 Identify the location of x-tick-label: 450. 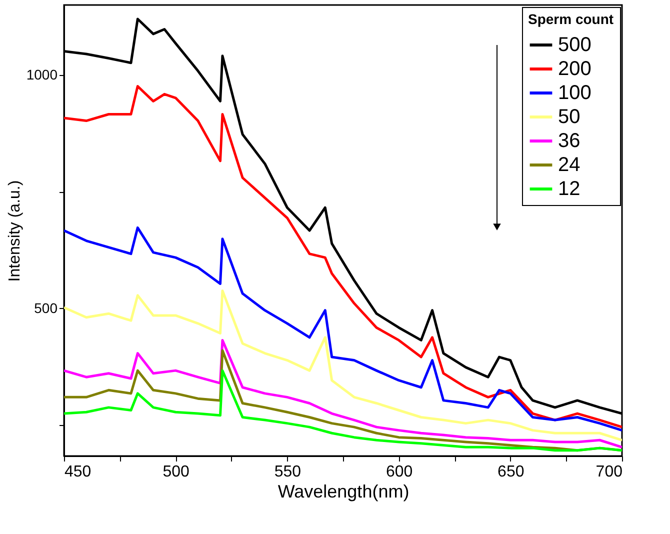
(78, 472).